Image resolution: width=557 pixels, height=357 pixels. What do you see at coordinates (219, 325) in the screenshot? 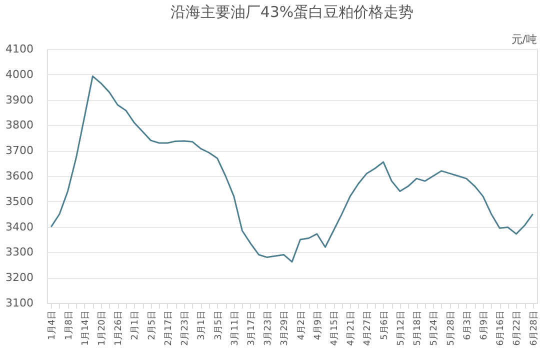
I see `x-tick-label: 3月5日` at bounding box center [219, 325].